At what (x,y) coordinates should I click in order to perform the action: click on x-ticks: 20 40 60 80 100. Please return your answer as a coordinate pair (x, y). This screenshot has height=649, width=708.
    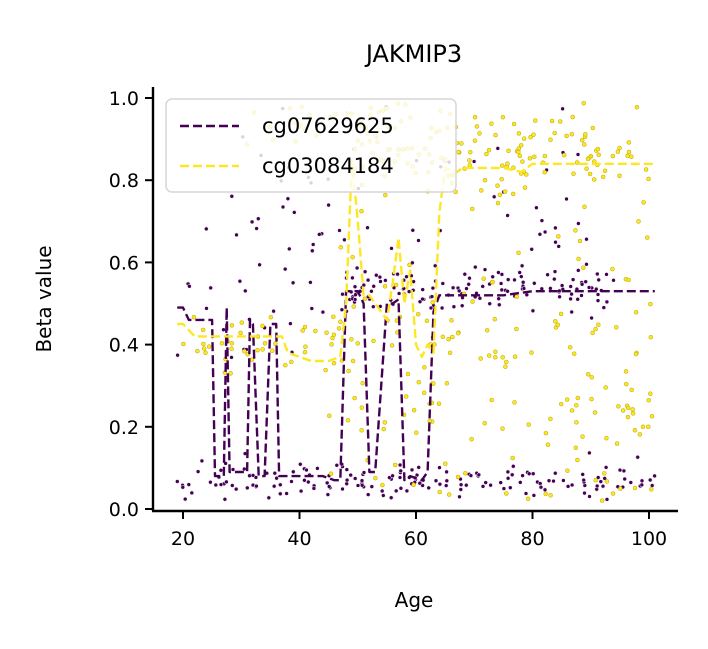
    Looking at the image, I should click on (419, 530).